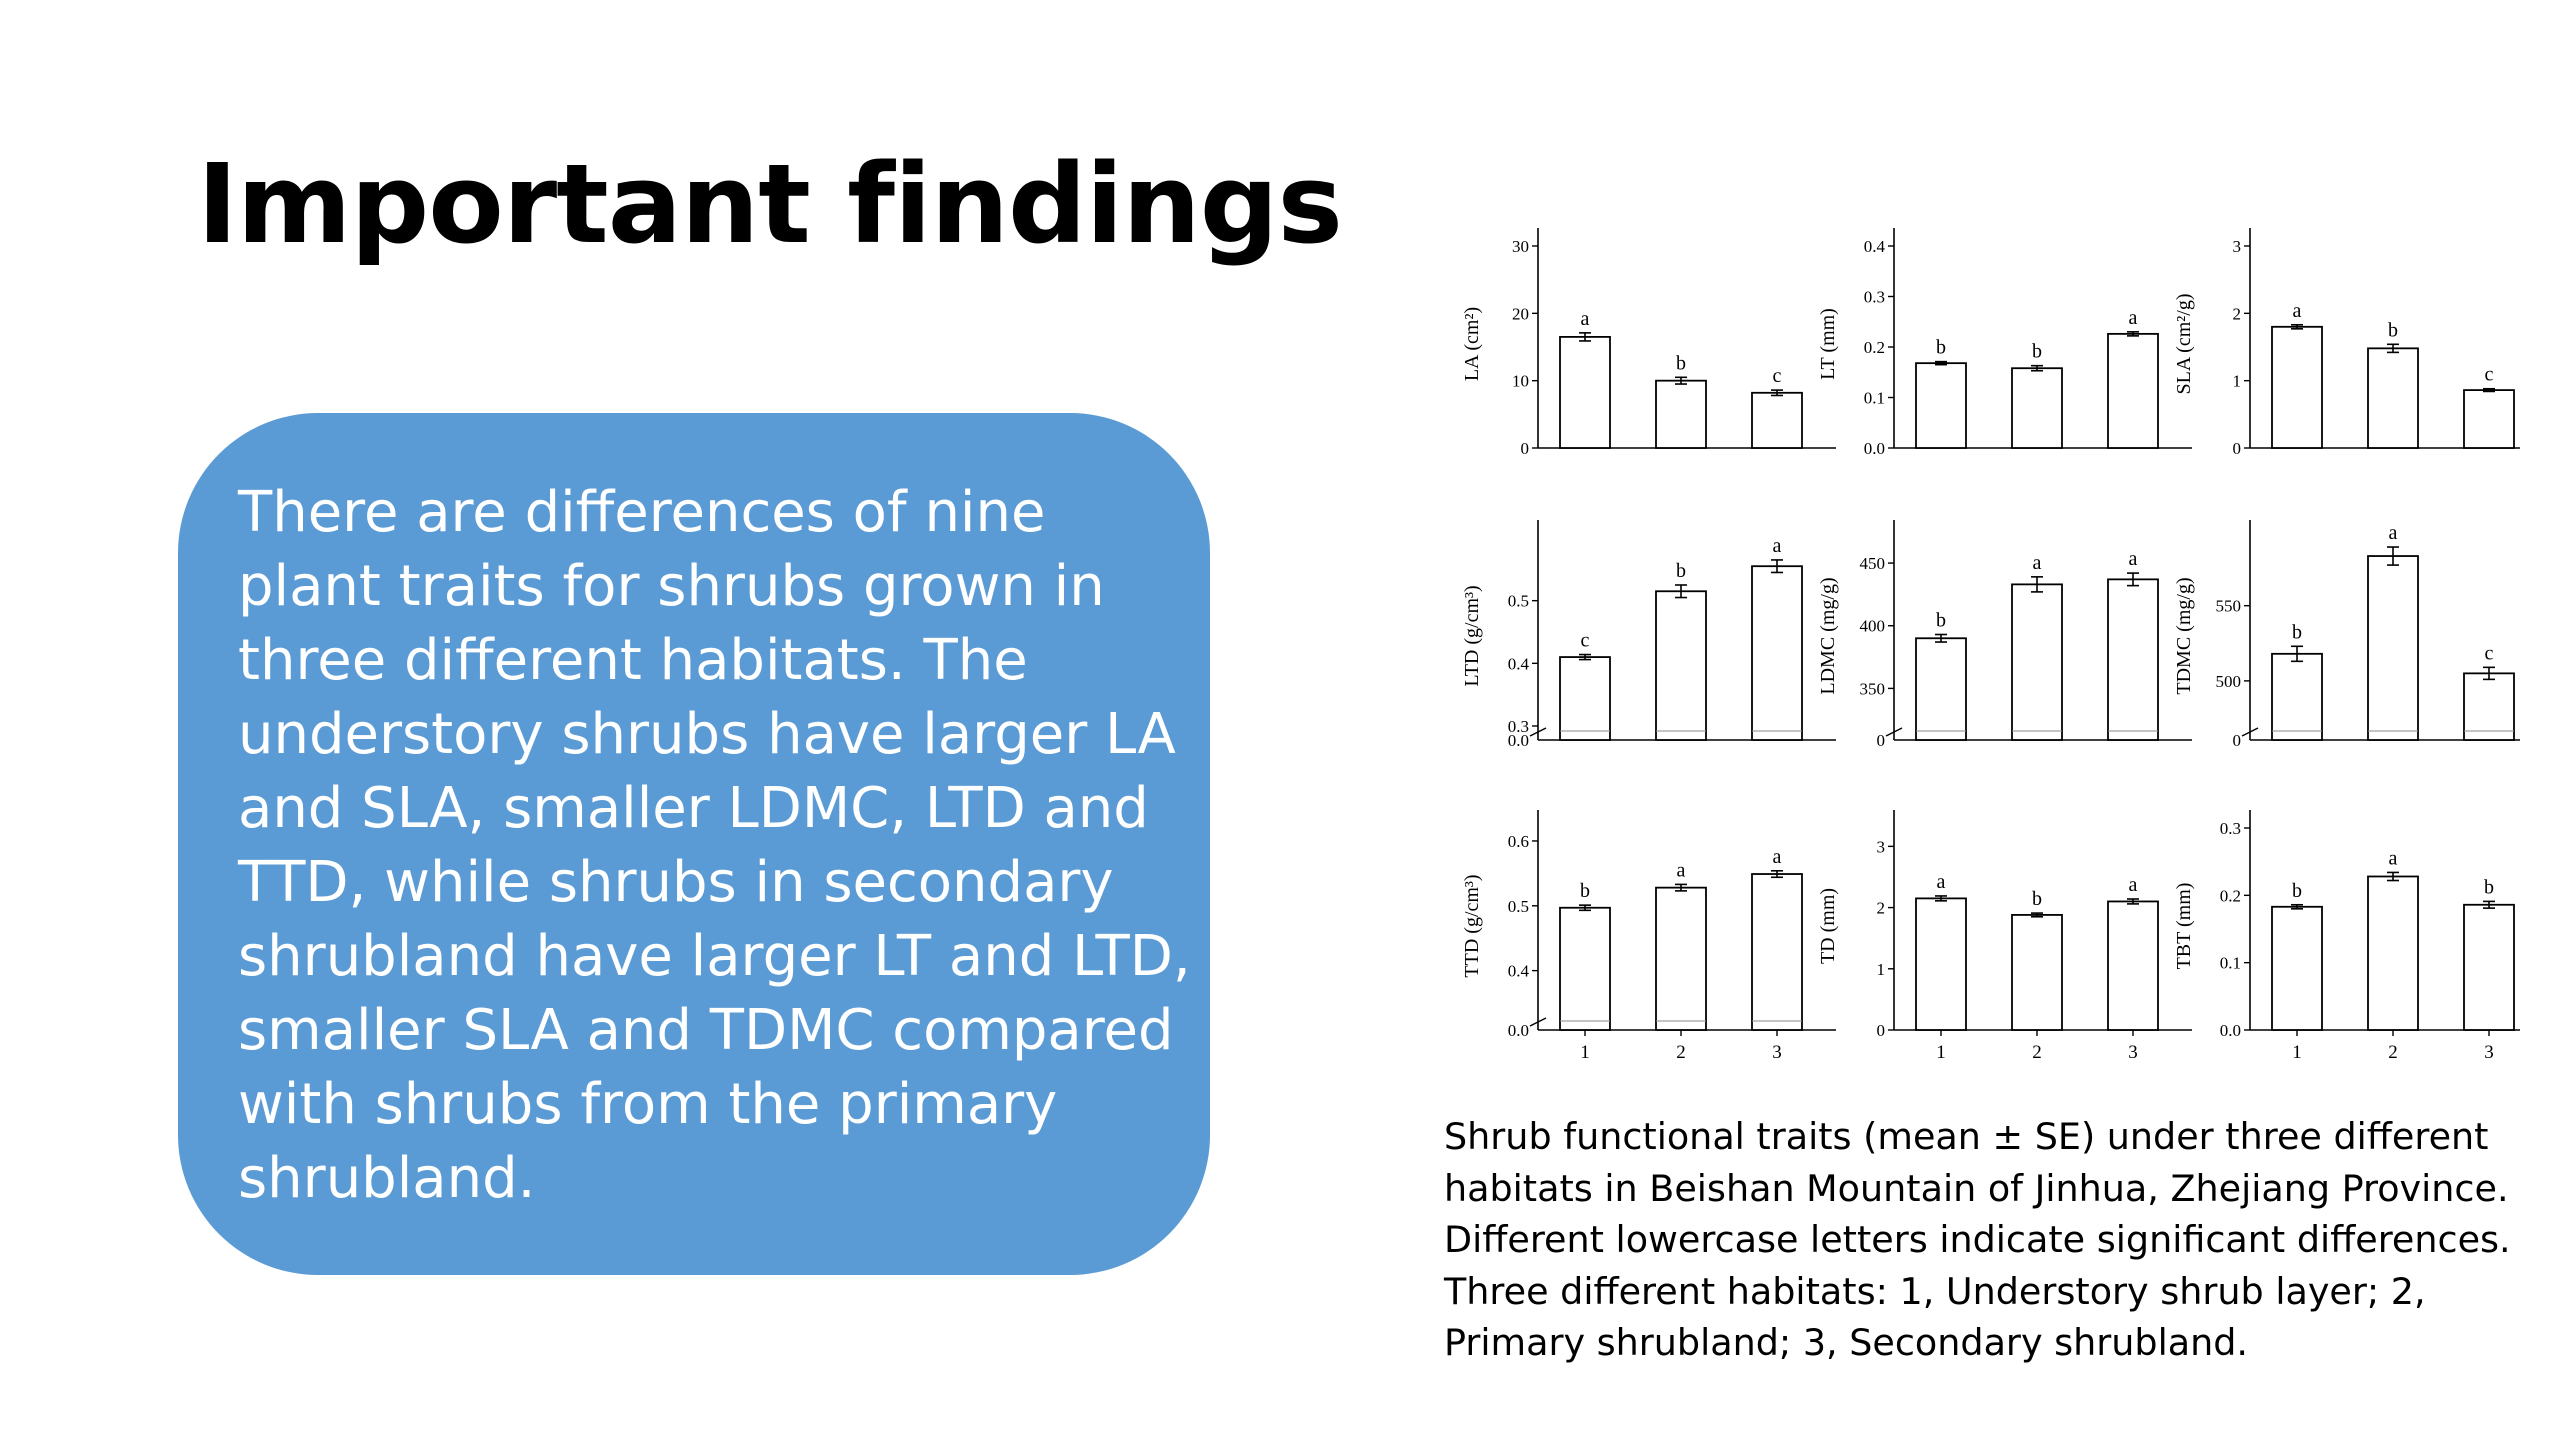 The image size is (2560, 1440). I want to click on y-tick-label: 0.6, so click(1518, 841).